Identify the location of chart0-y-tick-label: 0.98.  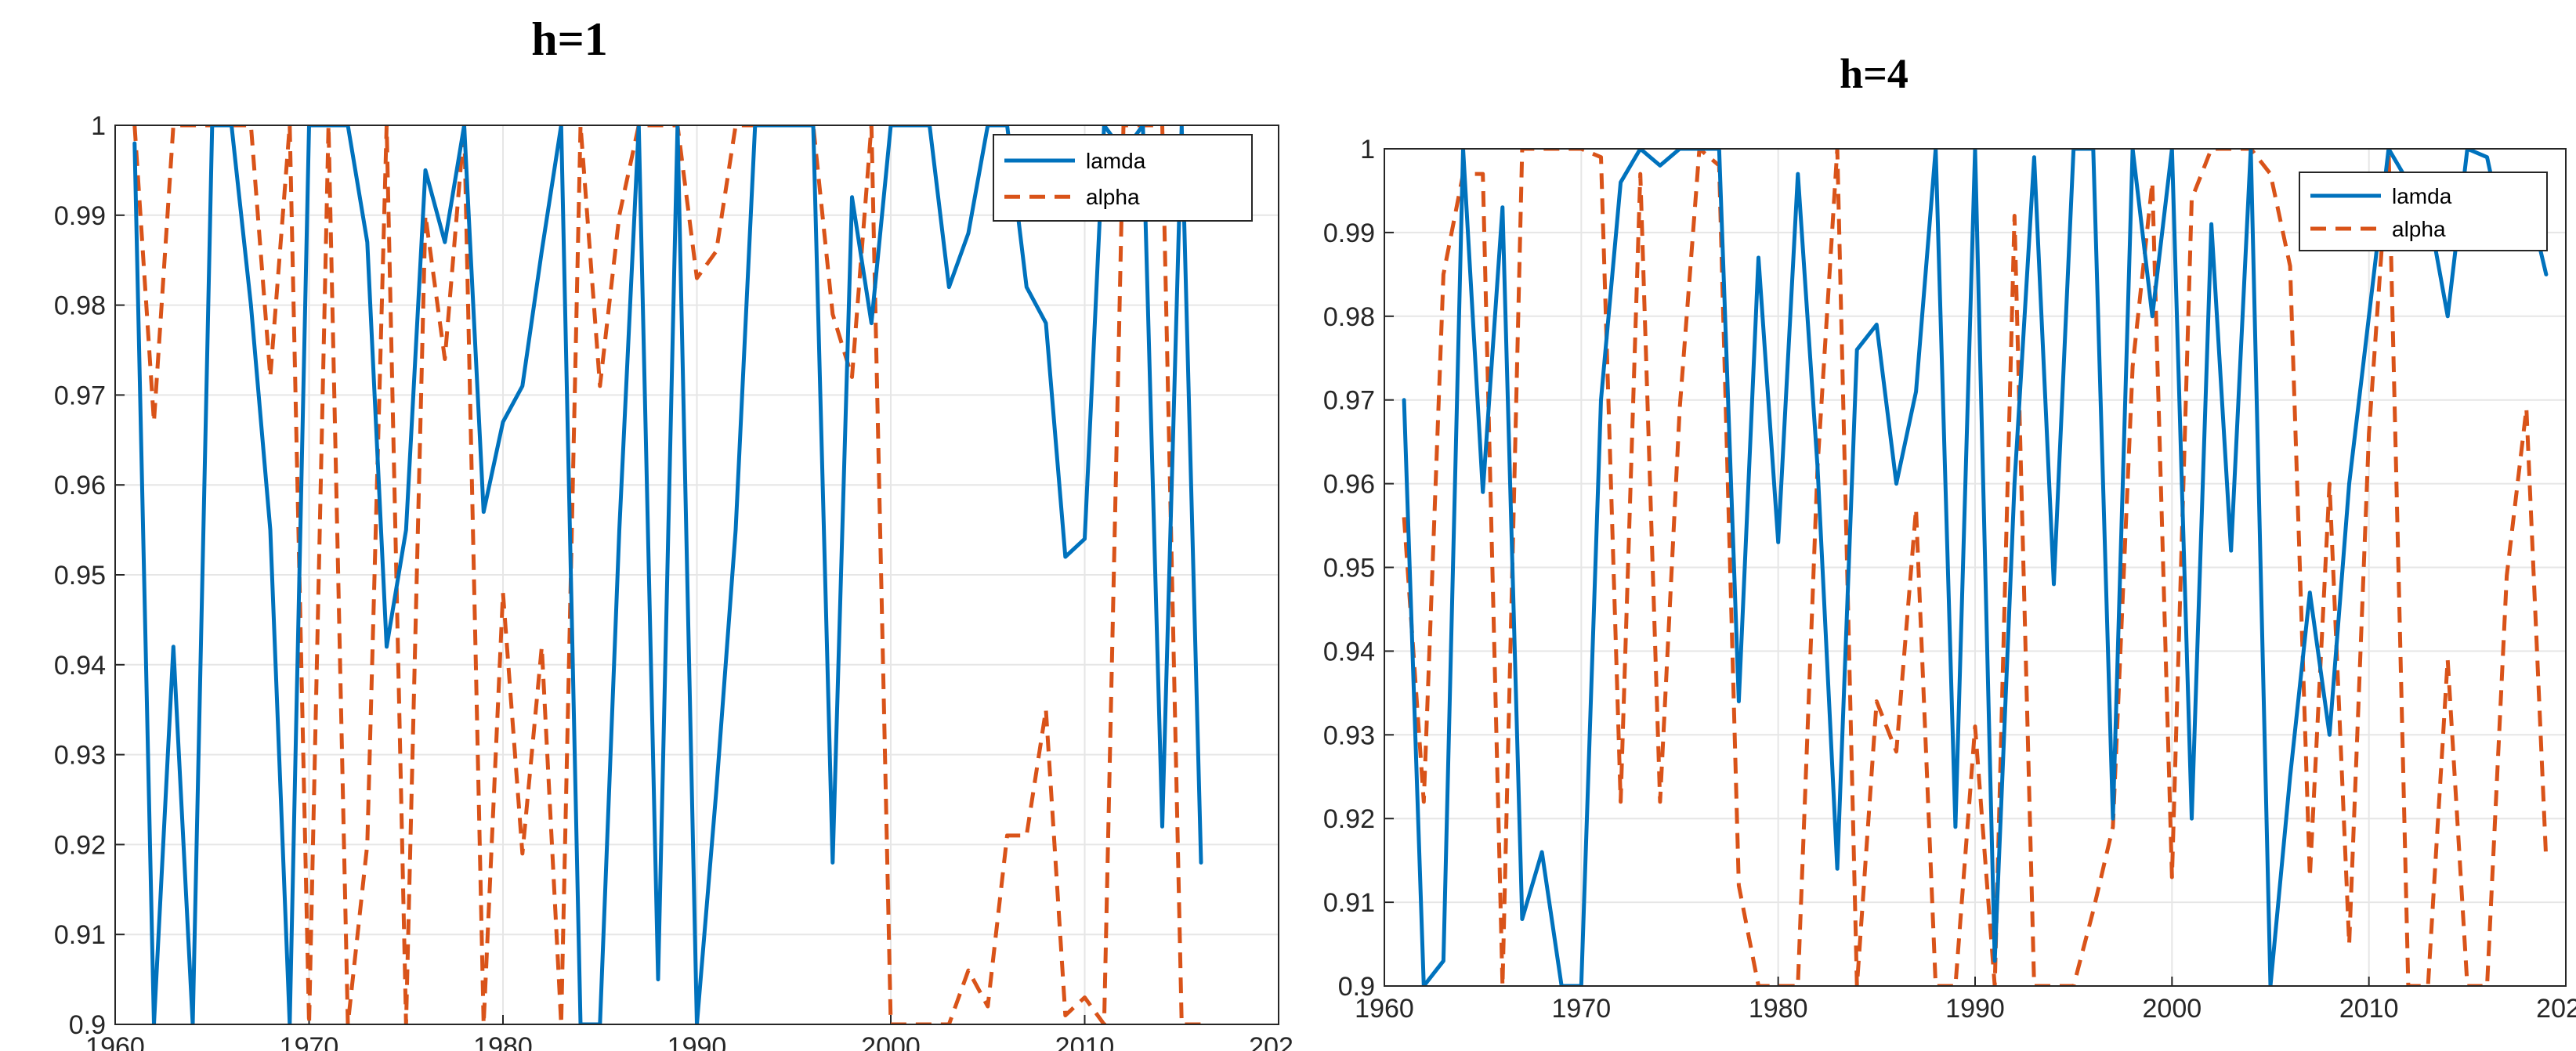
(80, 306).